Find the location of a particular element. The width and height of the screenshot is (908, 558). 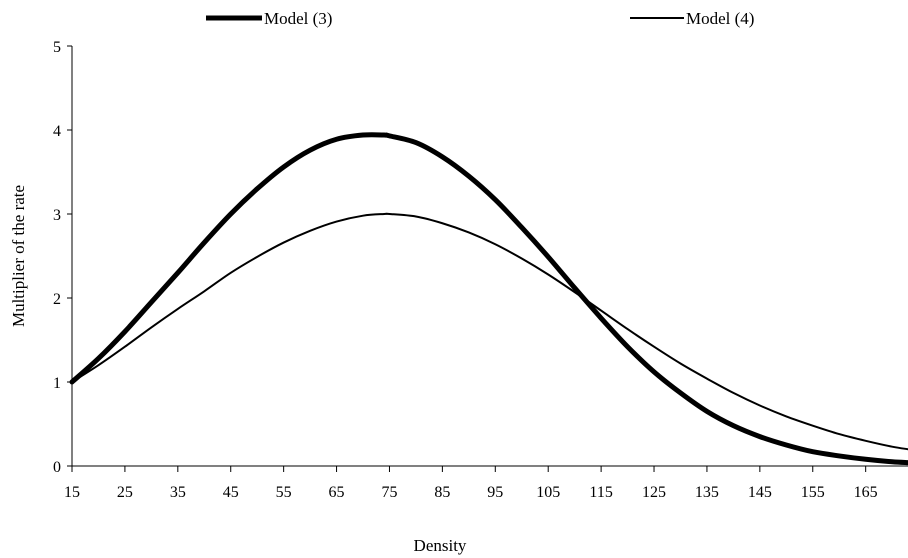

legend: Model (3) Model (4) is located at coordinates (480, 18).